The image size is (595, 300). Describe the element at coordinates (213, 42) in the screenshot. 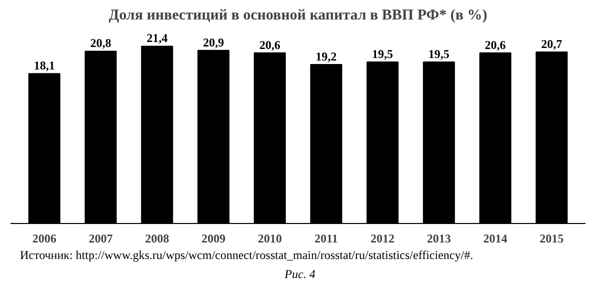

I see `data-label: 20,9` at that location.